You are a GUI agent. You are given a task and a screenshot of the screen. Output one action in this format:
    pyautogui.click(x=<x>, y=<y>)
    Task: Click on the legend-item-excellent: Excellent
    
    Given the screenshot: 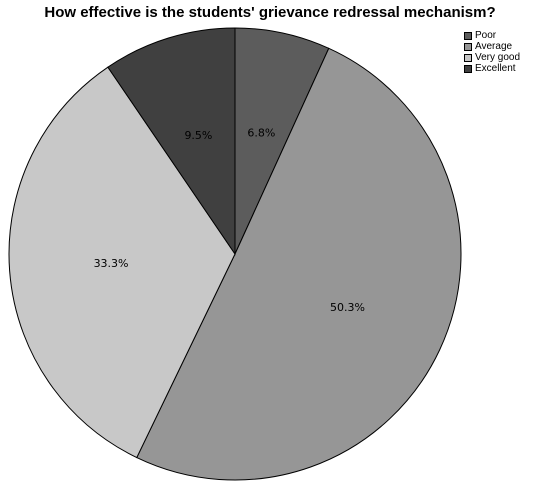 What is the action you would take?
    pyautogui.click(x=492, y=68)
    